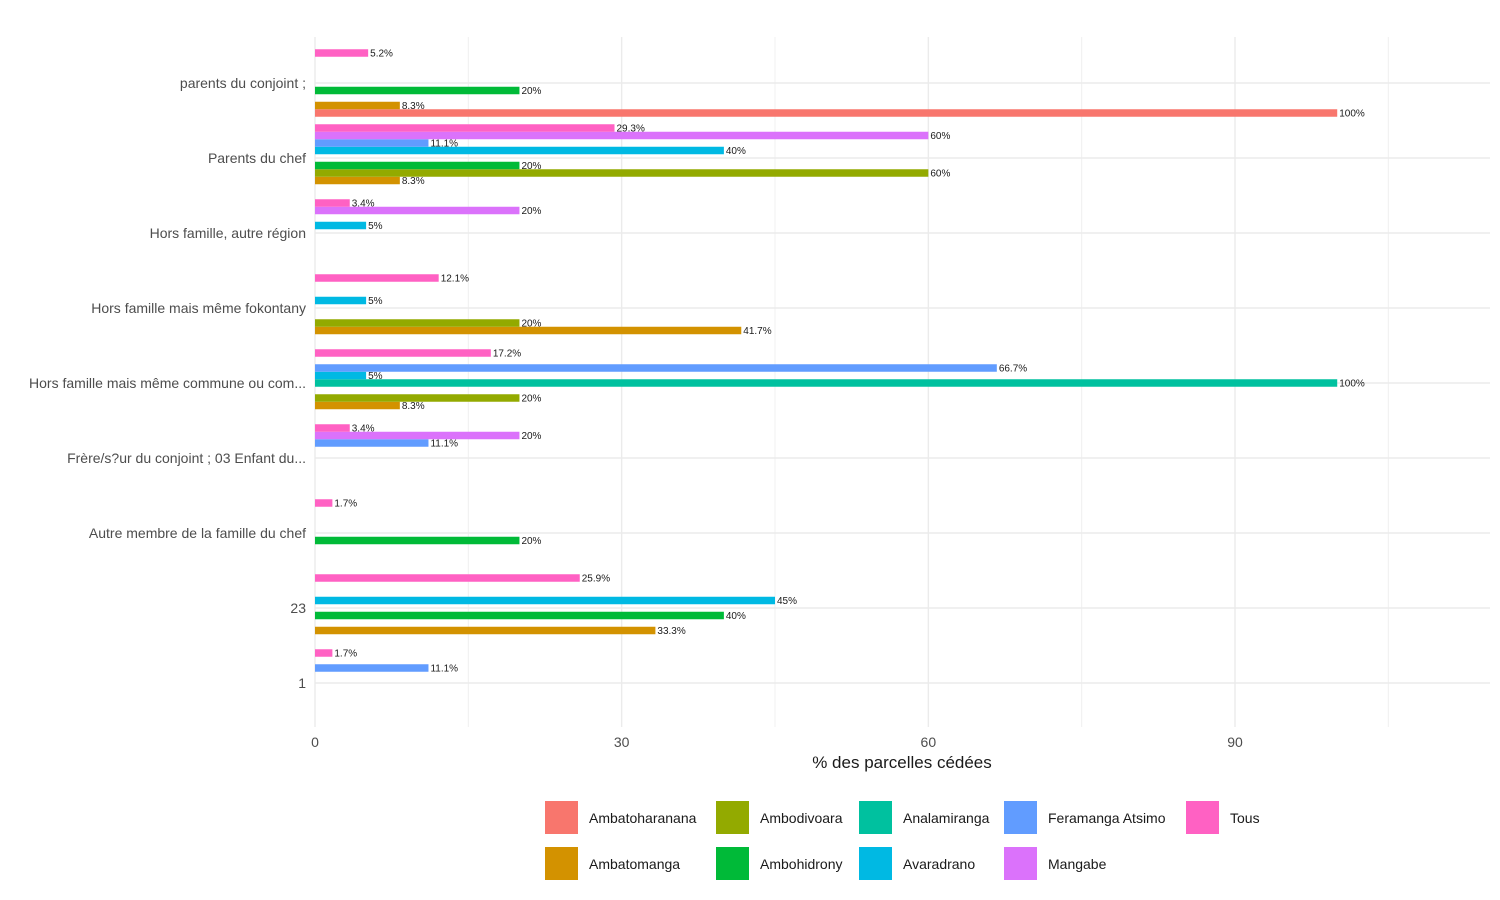 Image resolution: width=1500 pixels, height=900 pixels. I want to click on legend-item: Ambatomanga, so click(612, 863).